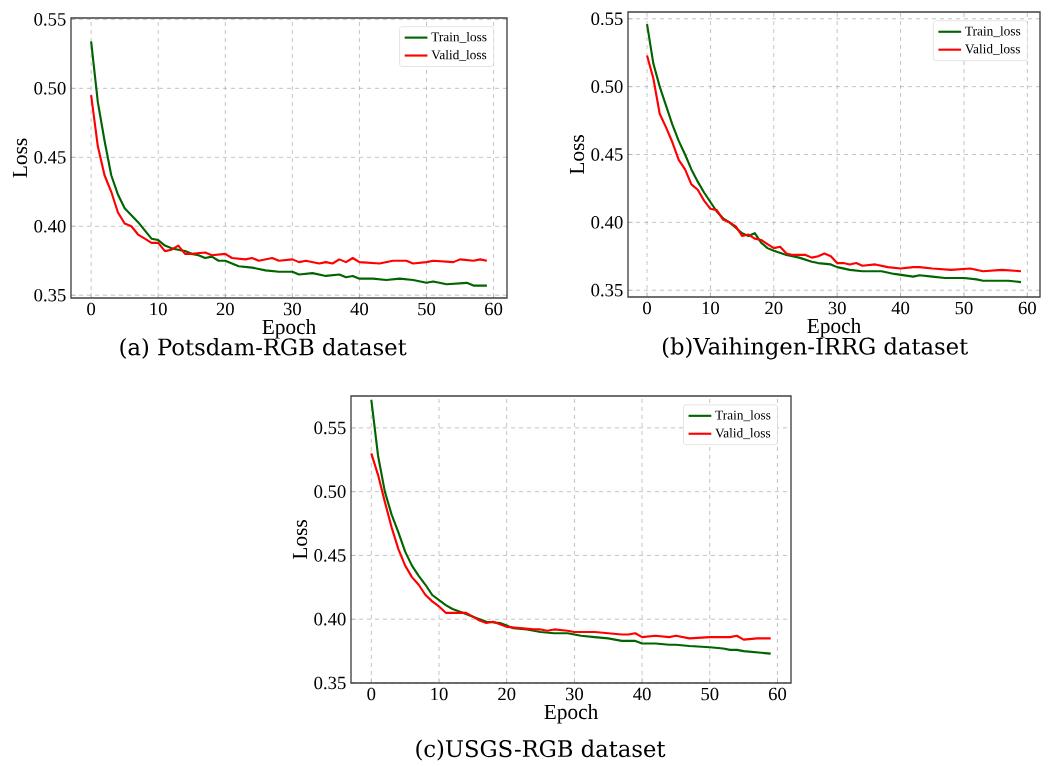  What do you see at coordinates (815, 348) in the screenshot?
I see `text: (b)Vaihingen-IRRG dataset` at bounding box center [815, 348].